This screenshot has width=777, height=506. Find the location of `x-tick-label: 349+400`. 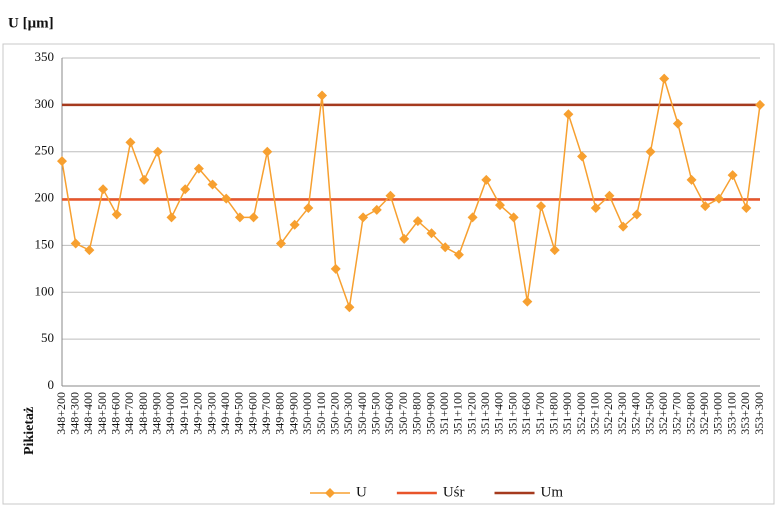

x-tick-label: 349+400 is located at coordinates (225, 413).